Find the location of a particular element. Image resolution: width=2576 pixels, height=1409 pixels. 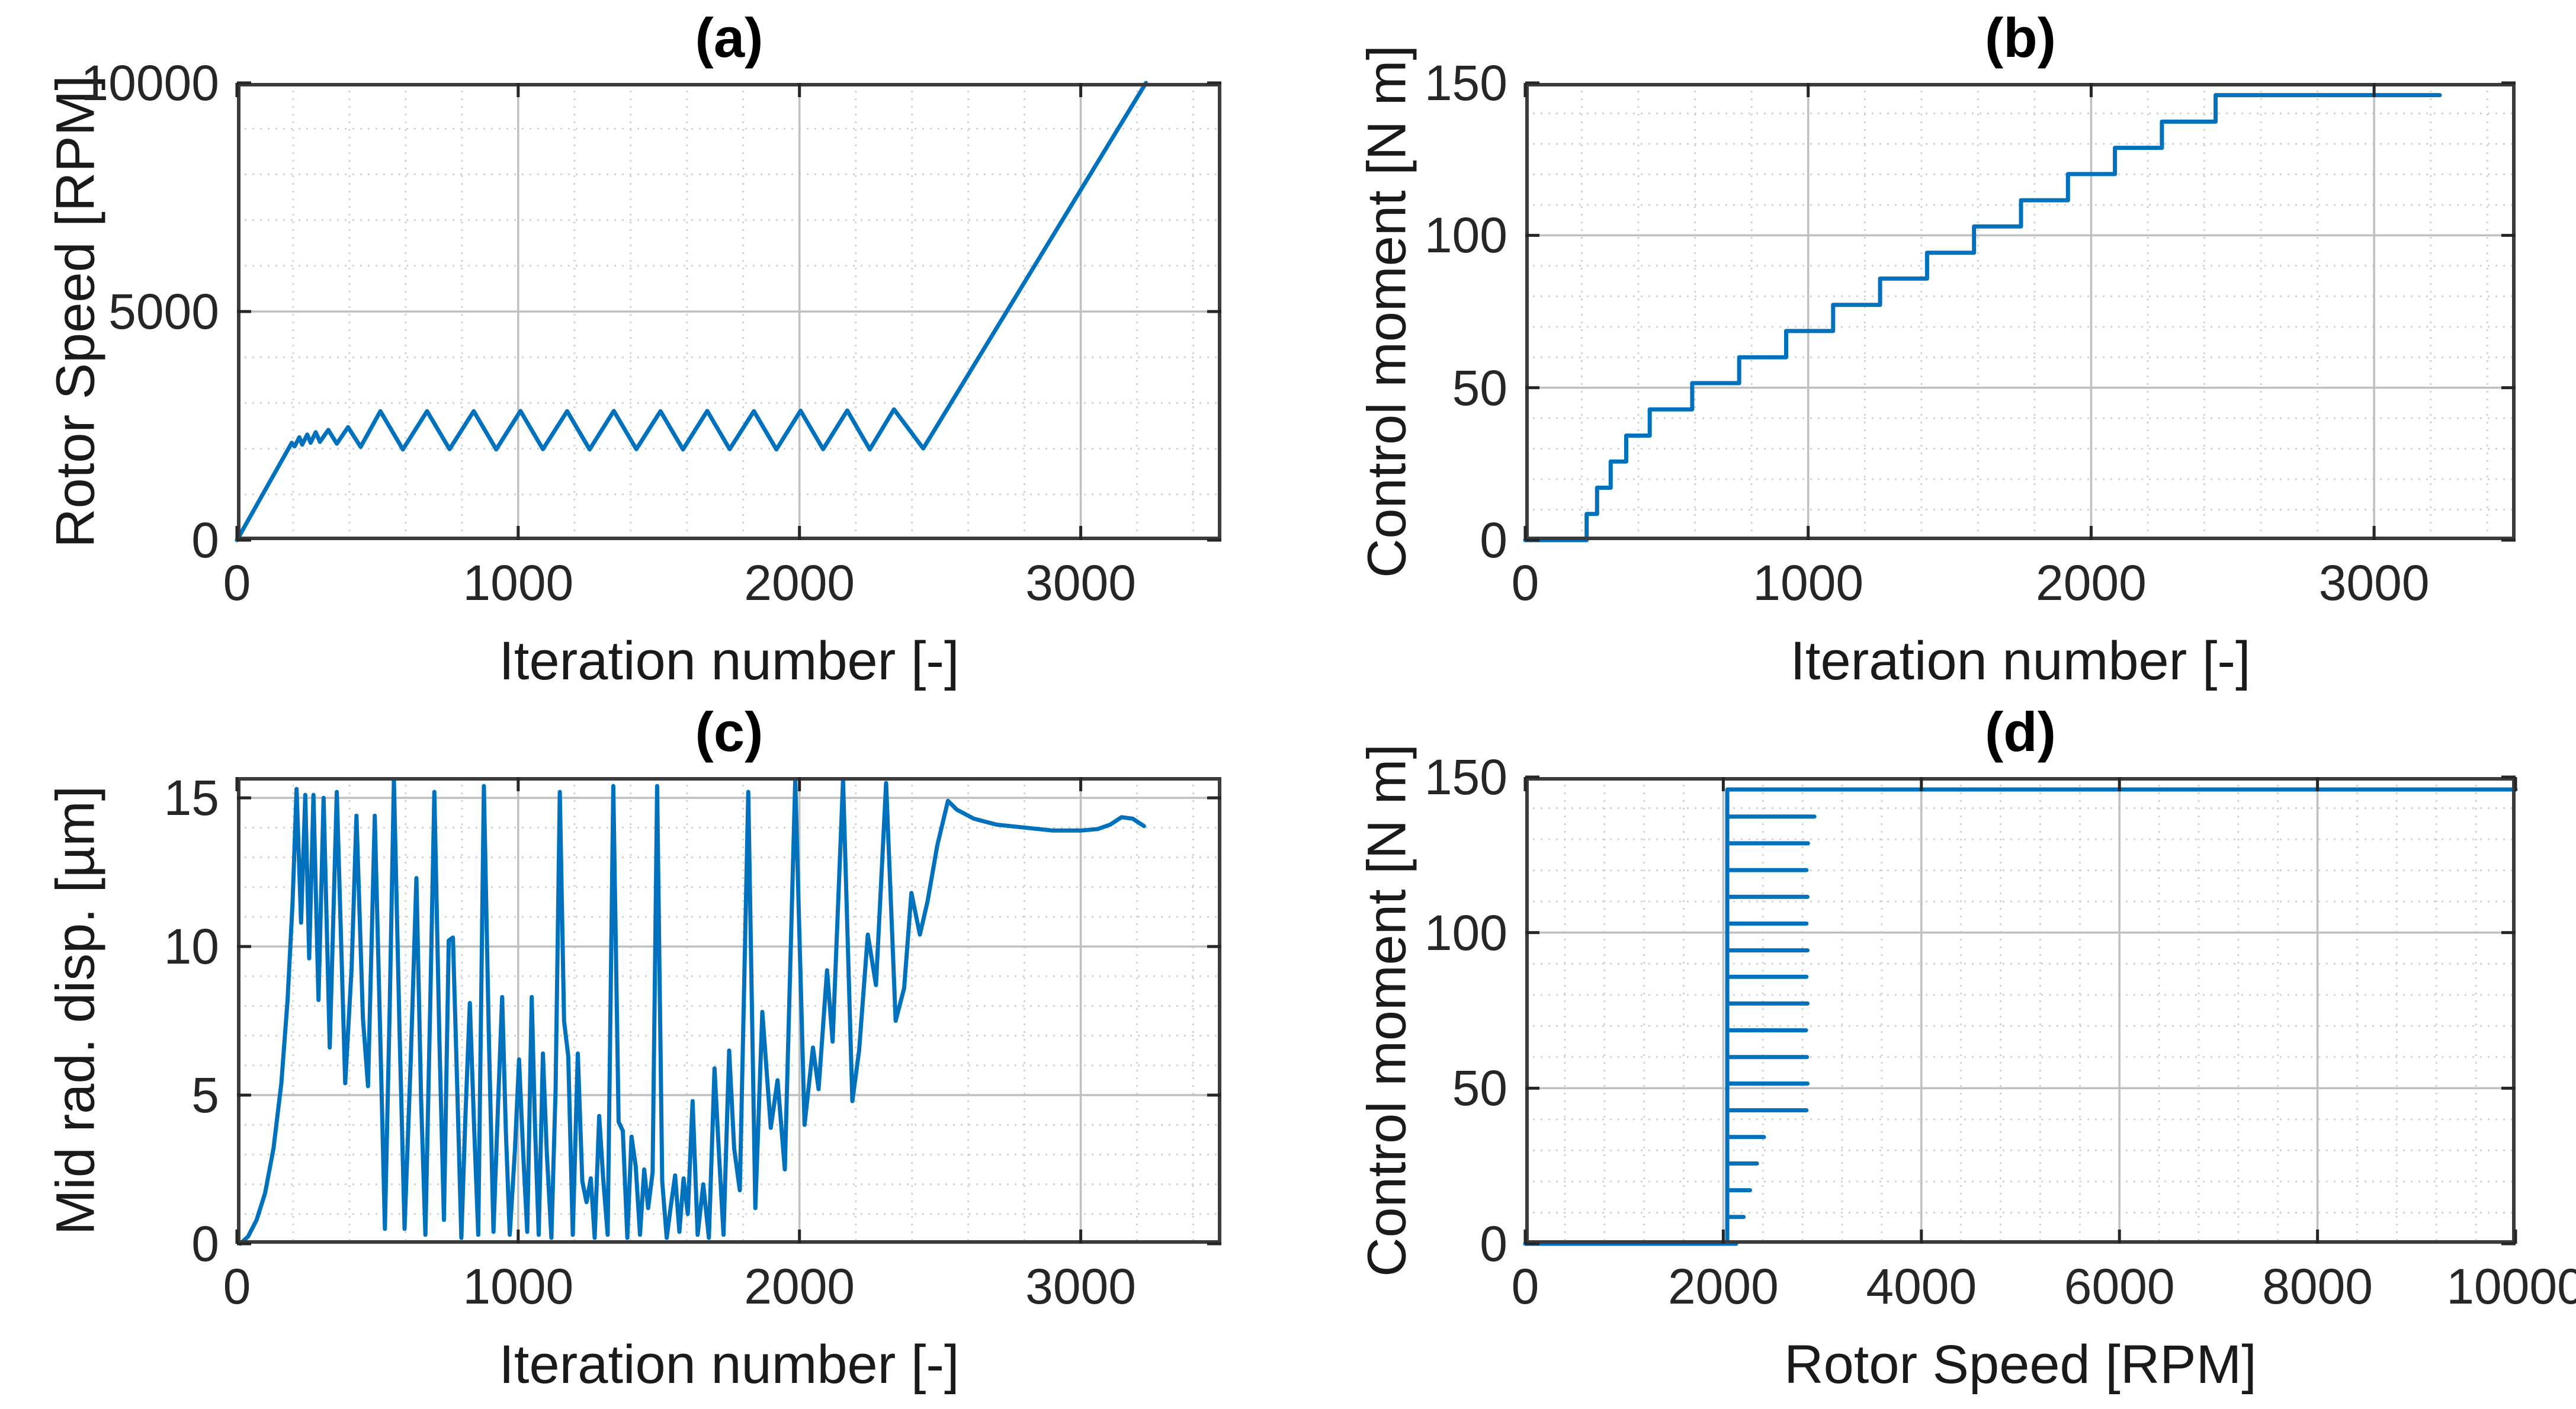

data-series-b is located at coordinates (1982, 318).